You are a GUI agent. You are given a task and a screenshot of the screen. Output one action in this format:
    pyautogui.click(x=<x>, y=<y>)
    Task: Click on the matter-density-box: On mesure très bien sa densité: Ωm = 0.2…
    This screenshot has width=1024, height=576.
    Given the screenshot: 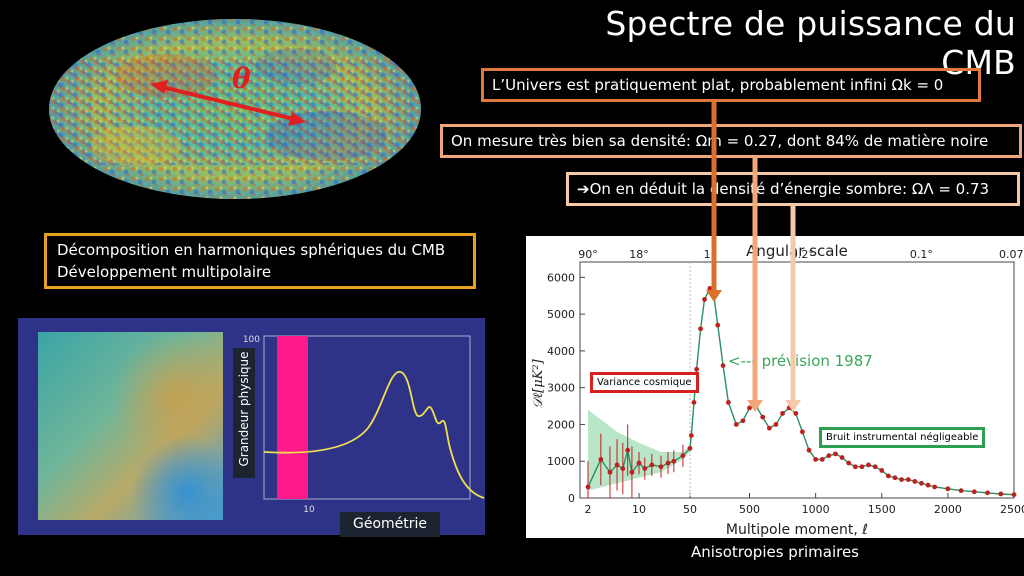 What is the action you would take?
    pyautogui.click(x=731, y=141)
    